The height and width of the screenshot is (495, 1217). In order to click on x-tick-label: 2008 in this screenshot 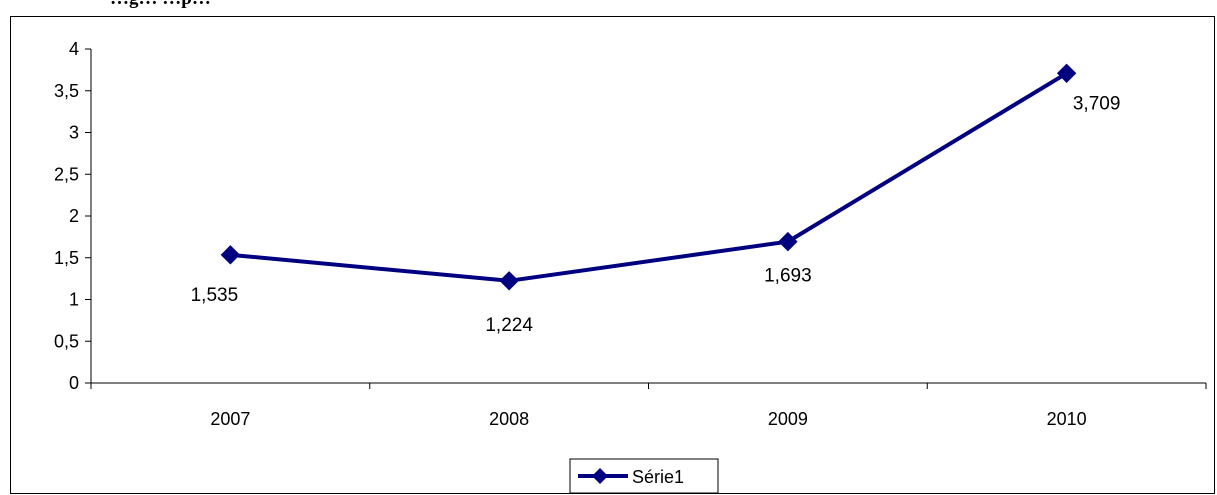, I will do `click(509, 419)`.